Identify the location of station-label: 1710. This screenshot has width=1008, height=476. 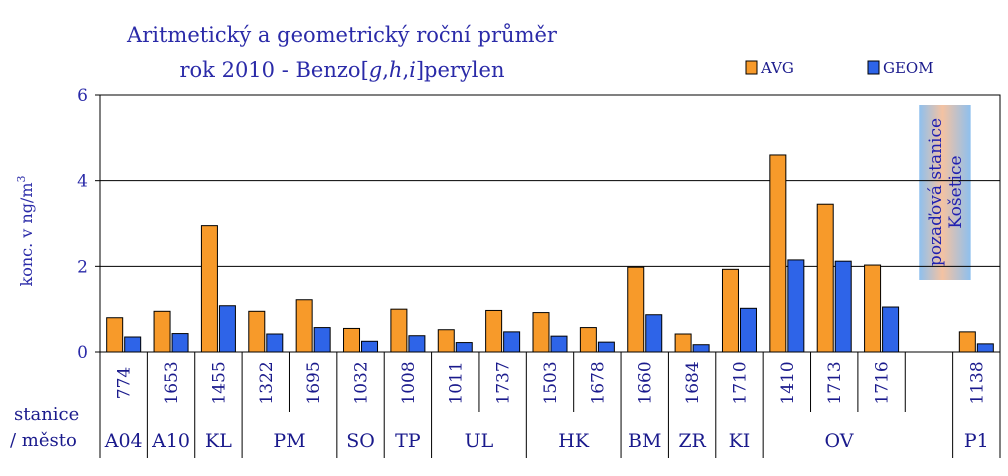
(740, 382).